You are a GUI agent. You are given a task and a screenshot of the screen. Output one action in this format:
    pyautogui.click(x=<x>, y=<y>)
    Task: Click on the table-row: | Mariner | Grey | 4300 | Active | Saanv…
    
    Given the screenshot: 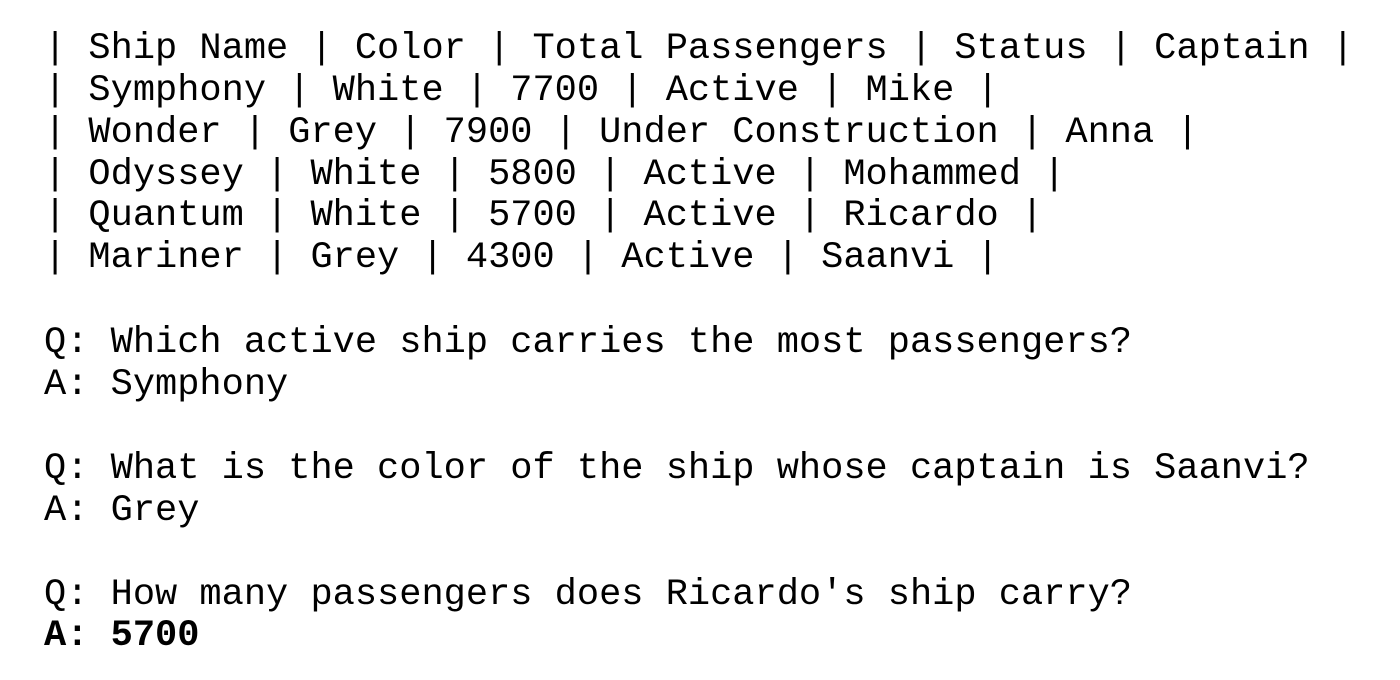 What is the action you would take?
    pyautogui.click(x=521, y=258)
    